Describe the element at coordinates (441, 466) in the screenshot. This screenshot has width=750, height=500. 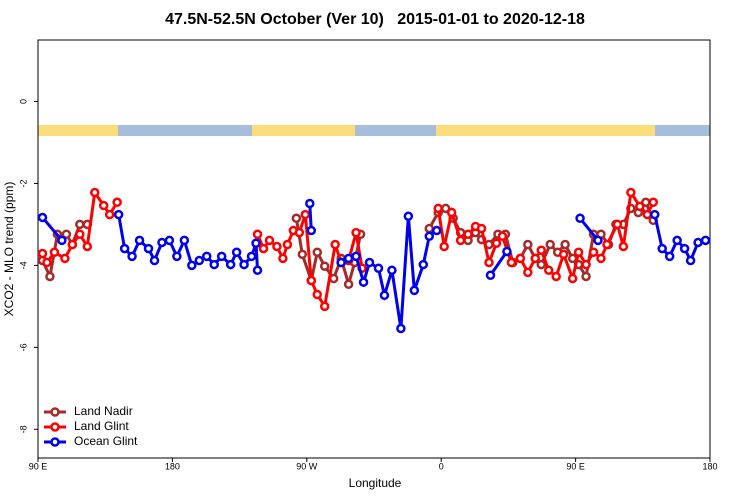
I see `x-tick-label: 0` at that location.